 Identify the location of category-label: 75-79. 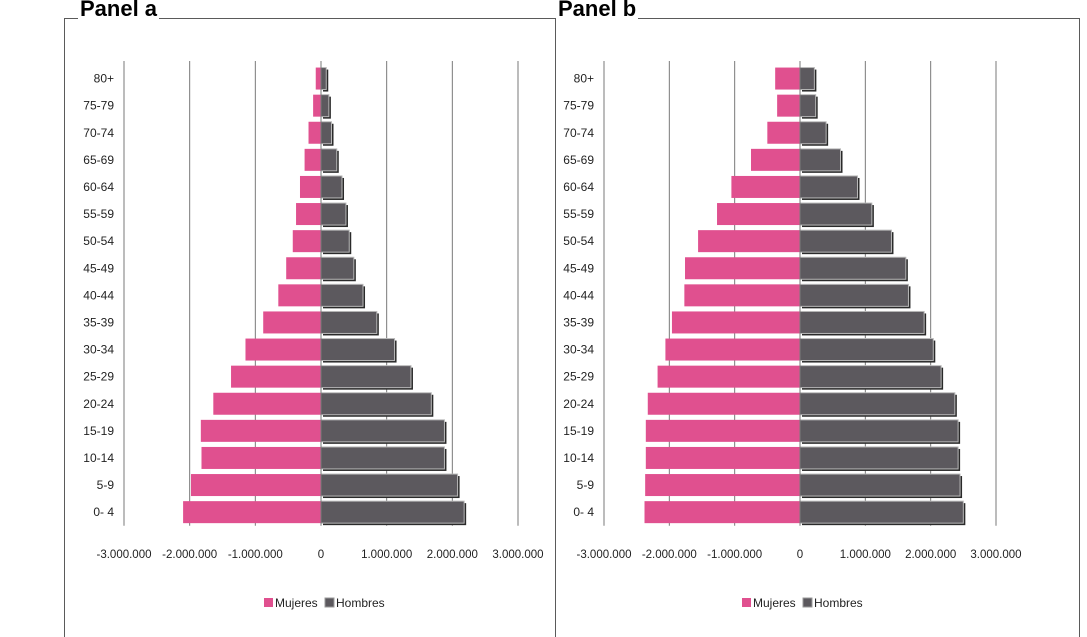
(98, 106).